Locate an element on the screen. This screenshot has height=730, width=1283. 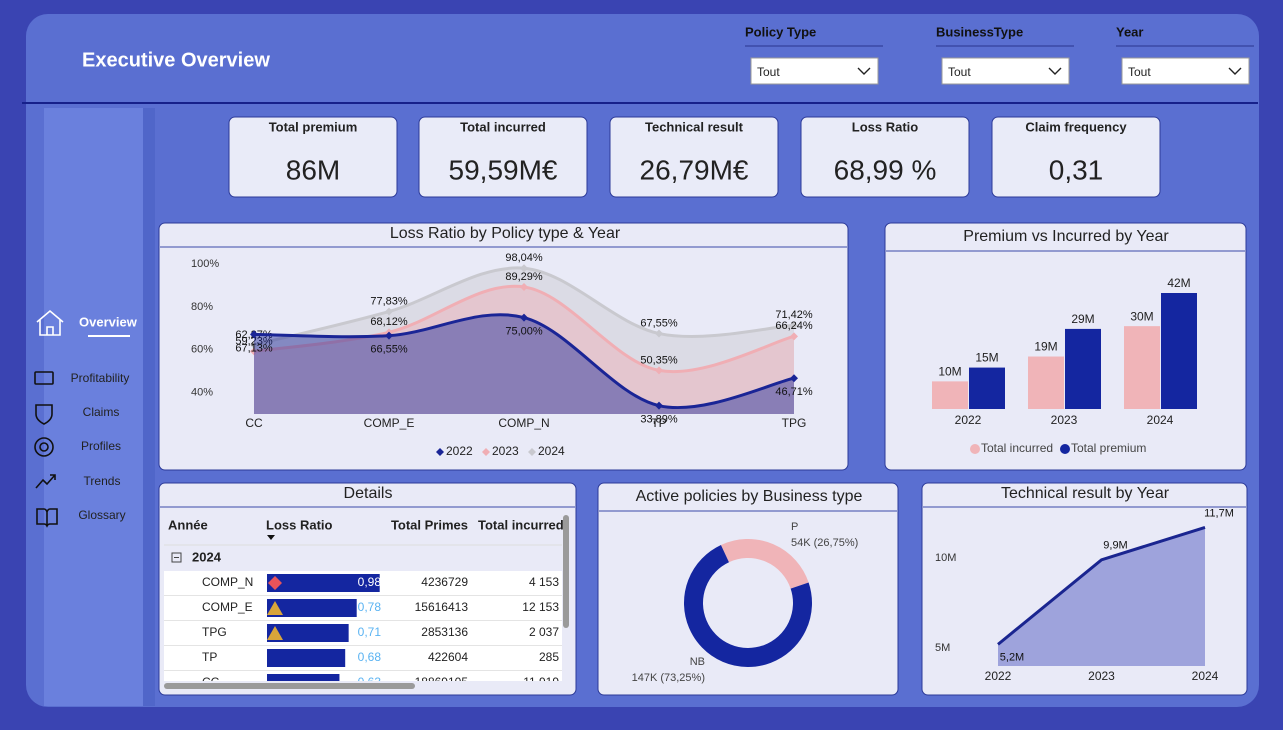
data-bar is located at coordinates (306, 658).